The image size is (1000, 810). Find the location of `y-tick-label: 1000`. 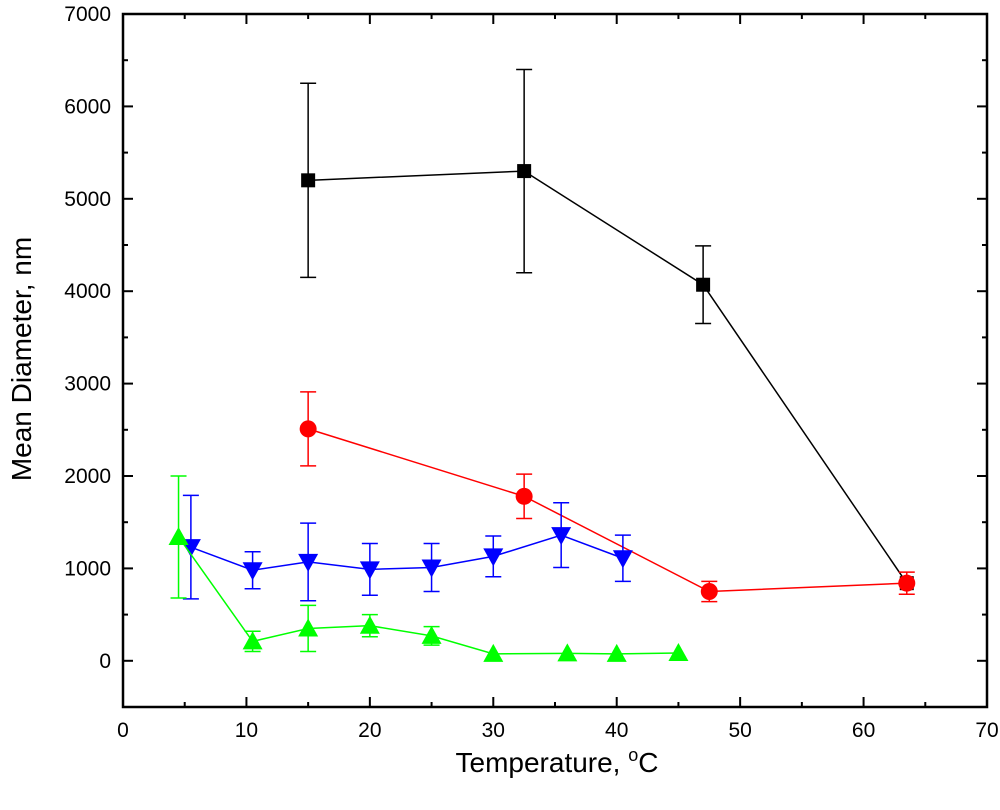

y-tick-label: 1000 is located at coordinates (87, 568).